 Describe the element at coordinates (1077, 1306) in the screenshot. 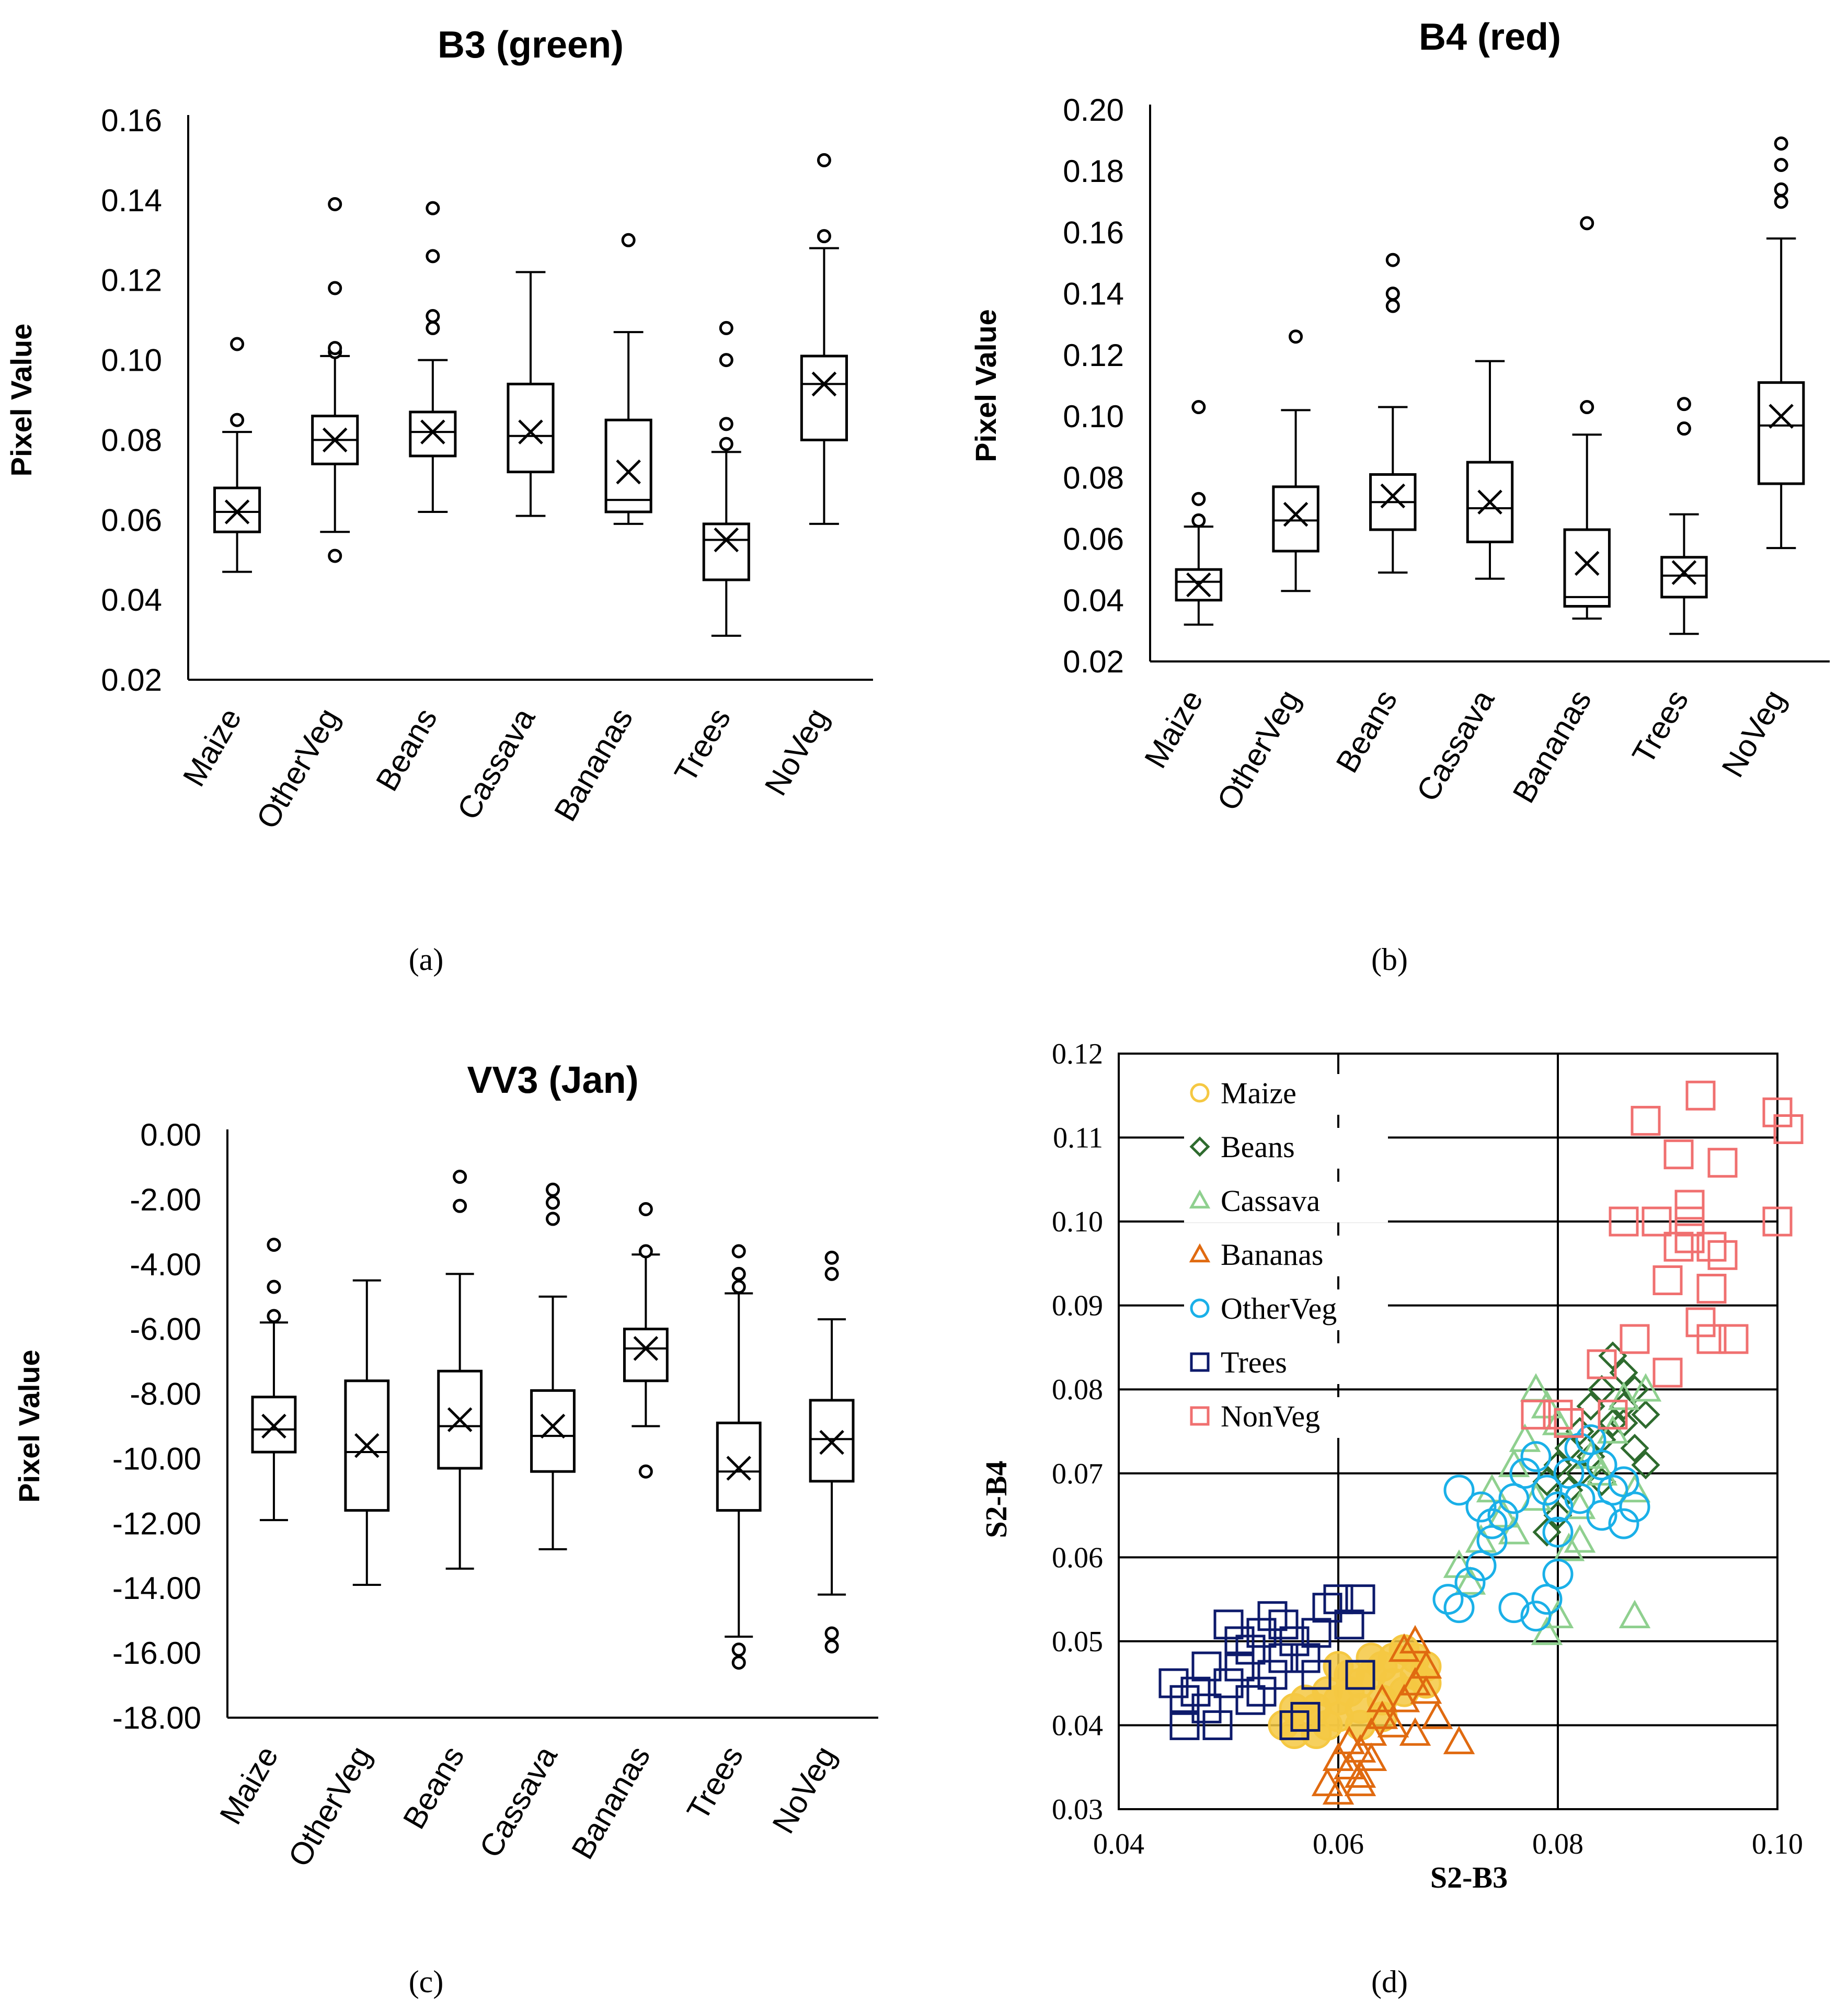

I see `y-tick-label: 0.09` at that location.